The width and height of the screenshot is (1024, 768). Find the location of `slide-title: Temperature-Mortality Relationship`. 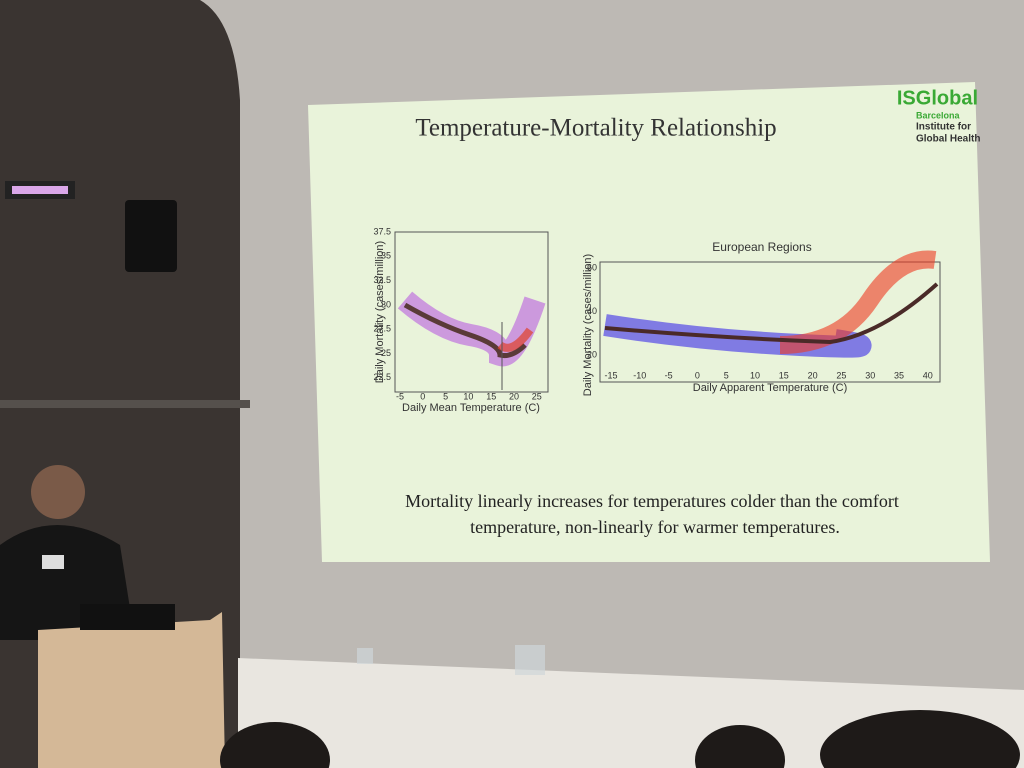

slide-title: Temperature-Mortality Relationship is located at coordinates (595, 128).